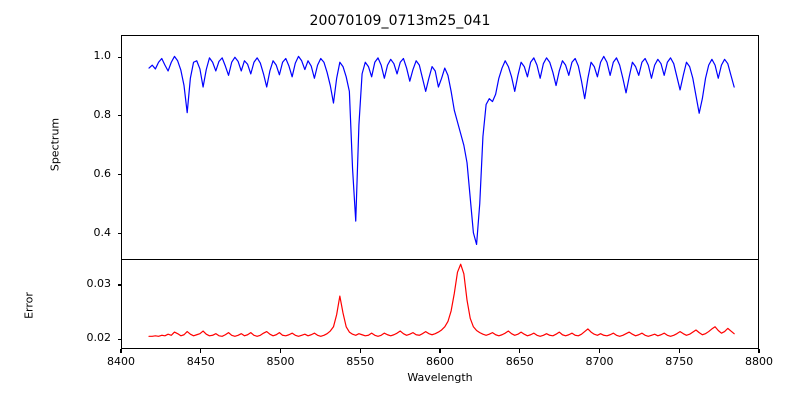 This screenshot has height=400, width=800. Describe the element at coordinates (102, 114) in the screenshot. I see `y-tick-label-spectrum: 0.8` at that location.